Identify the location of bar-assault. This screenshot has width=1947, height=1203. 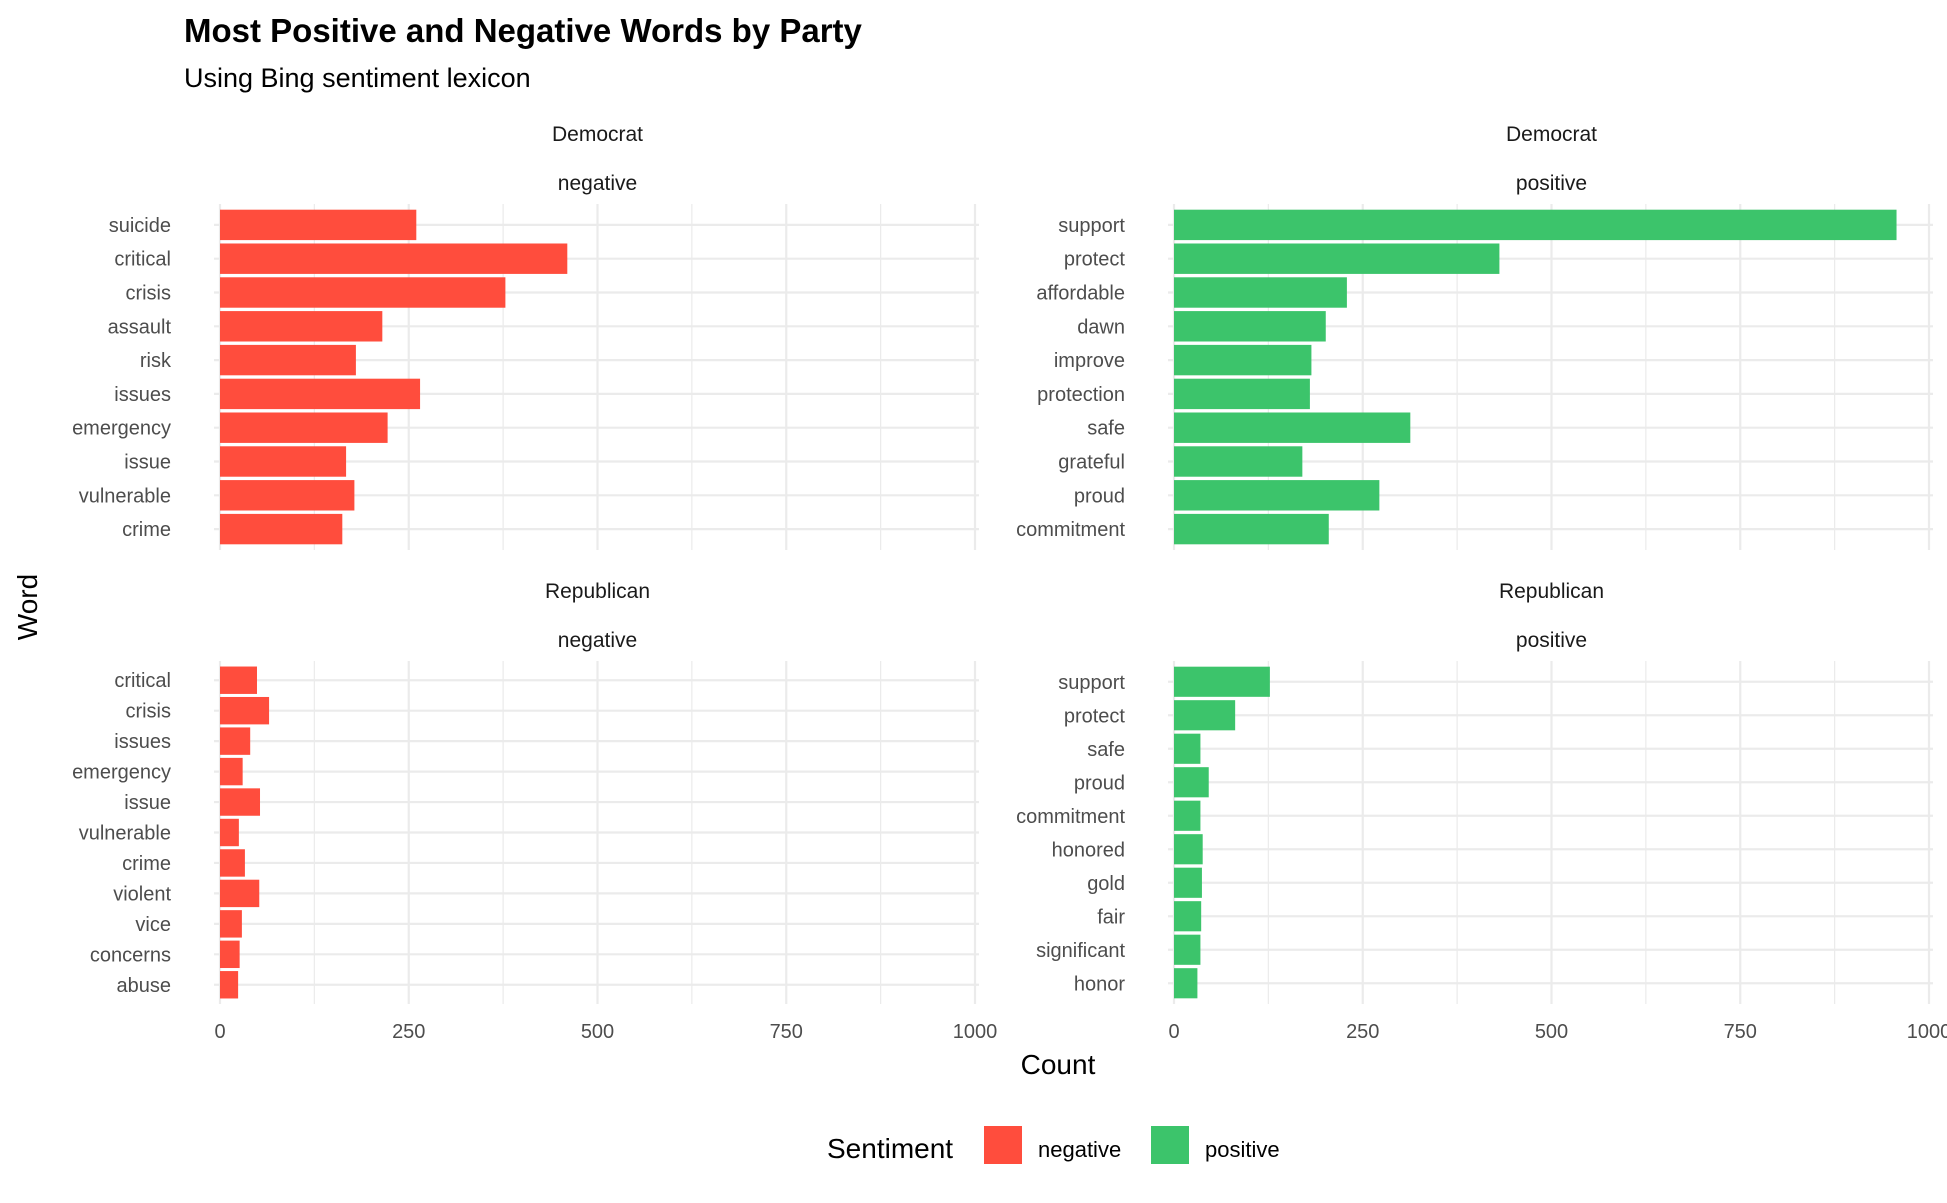
(301, 326).